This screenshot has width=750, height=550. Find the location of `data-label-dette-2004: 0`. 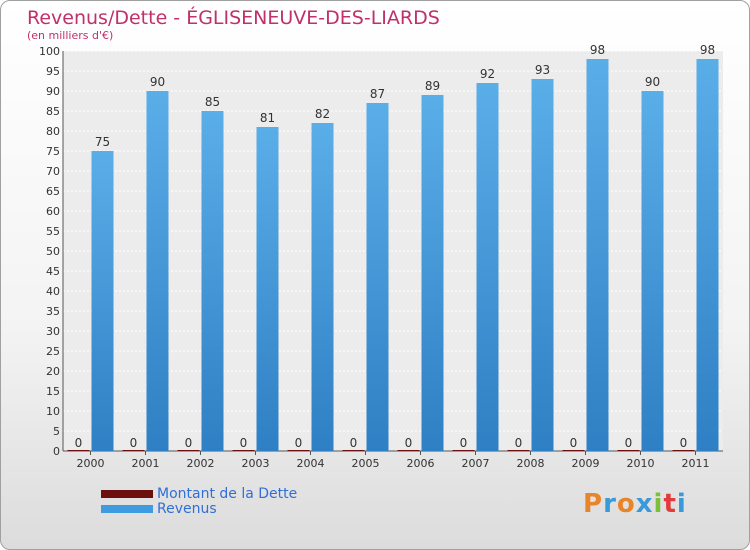

data-label-dette-2004: 0 is located at coordinates (299, 443).